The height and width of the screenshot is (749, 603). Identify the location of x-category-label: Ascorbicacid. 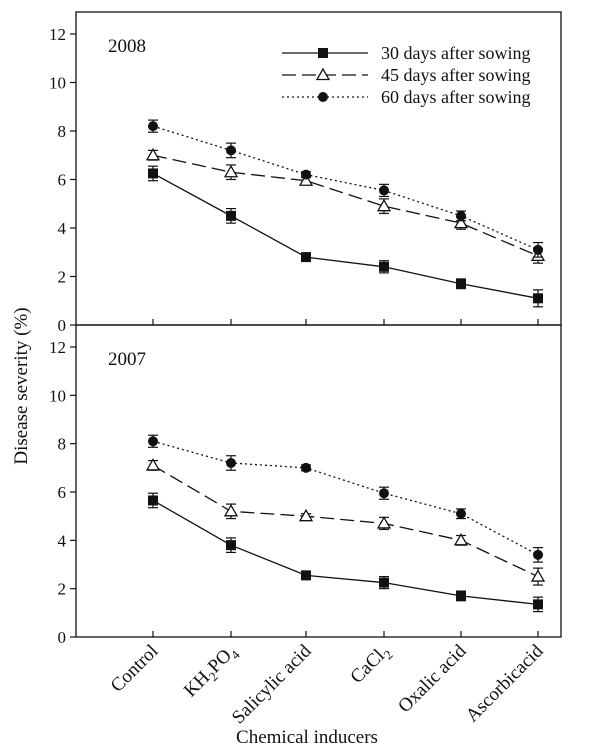
(505, 683).